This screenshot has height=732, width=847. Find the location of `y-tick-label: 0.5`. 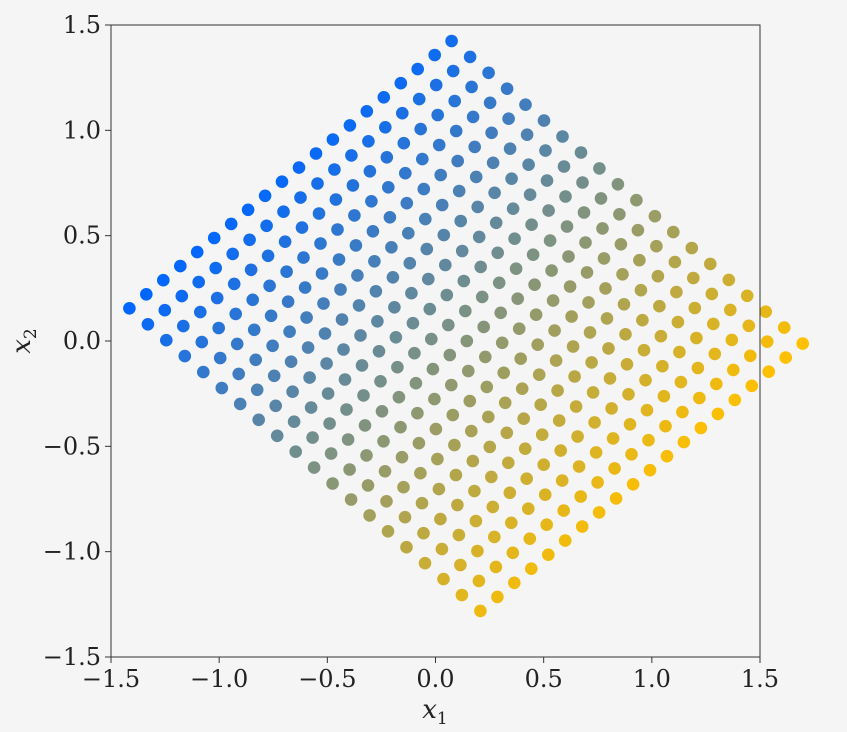

y-tick-label: 0.5 is located at coordinates (82, 236).